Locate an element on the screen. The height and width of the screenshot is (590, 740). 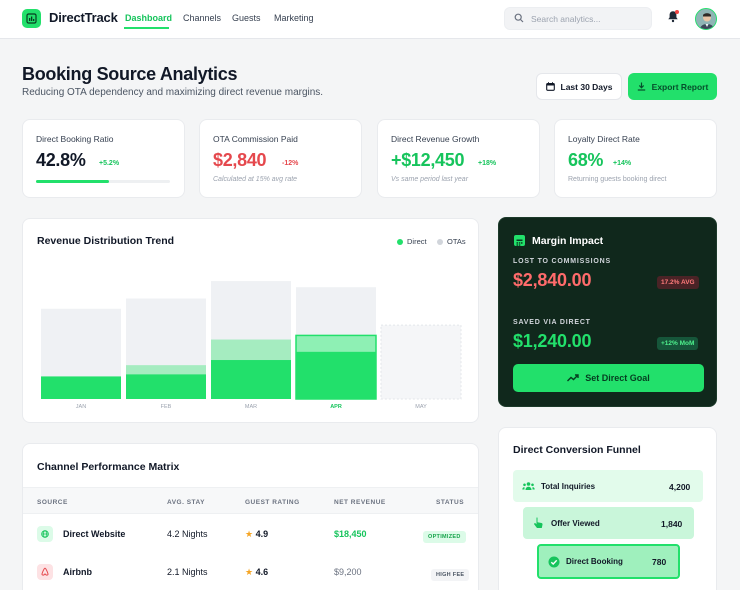
kpi-delta: +18% is located at coordinates (487, 163).